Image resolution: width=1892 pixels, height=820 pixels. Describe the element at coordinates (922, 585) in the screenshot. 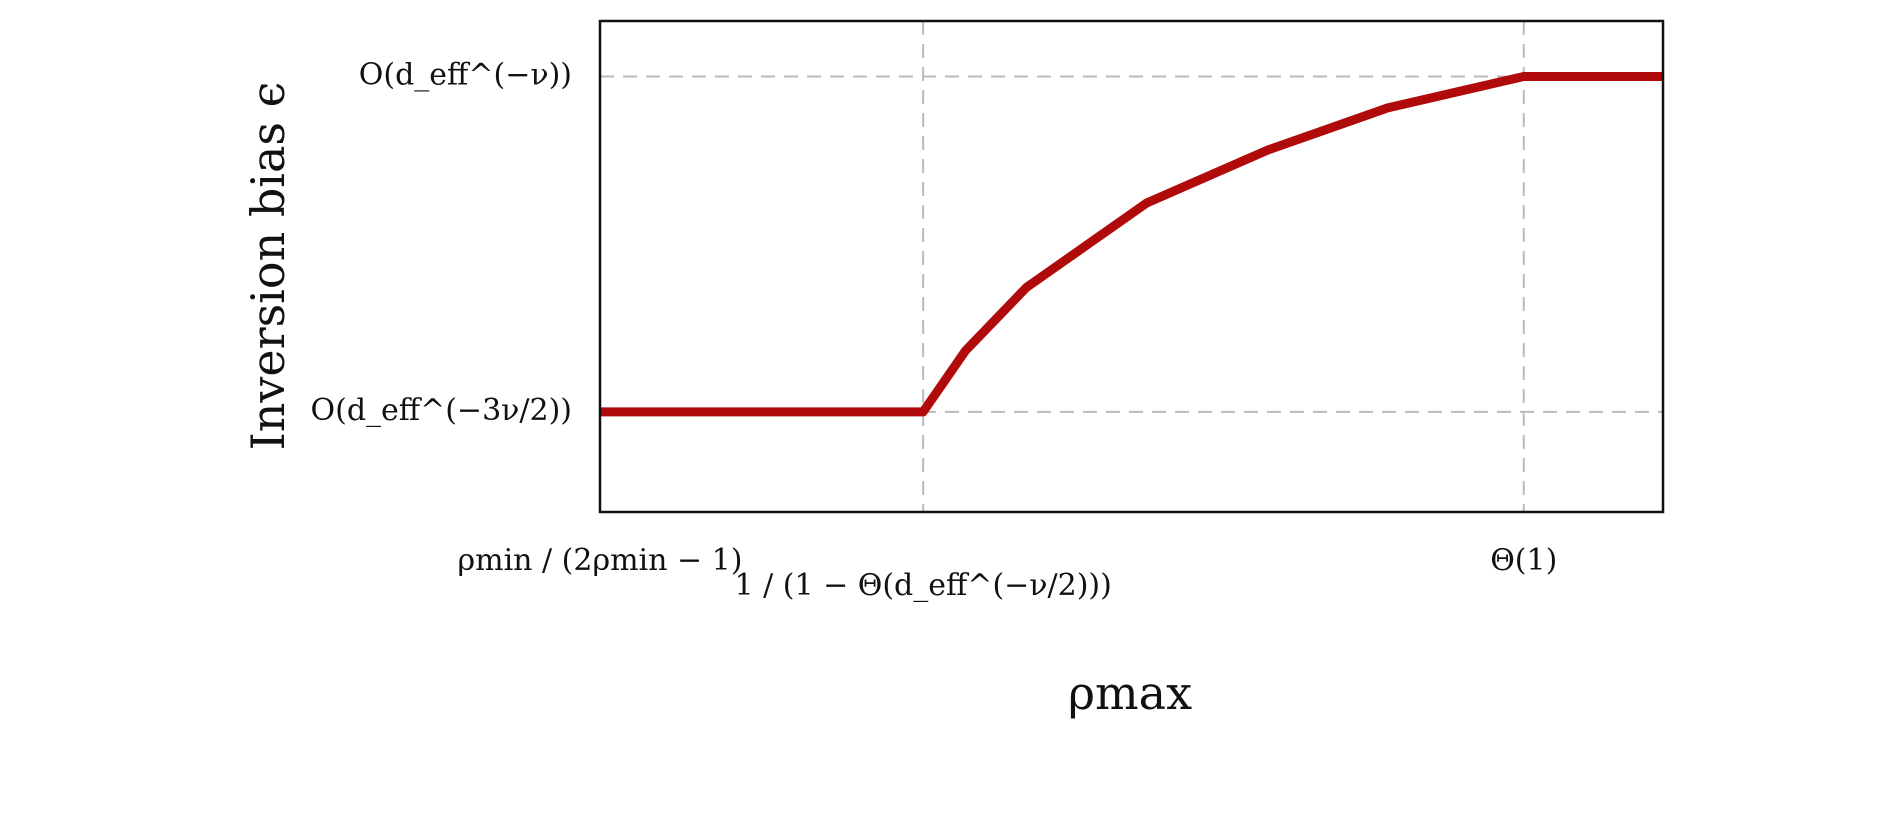

I see `x-tick-label: 1 / (1 − Θ(d_eff^(−ν/2)))` at that location.